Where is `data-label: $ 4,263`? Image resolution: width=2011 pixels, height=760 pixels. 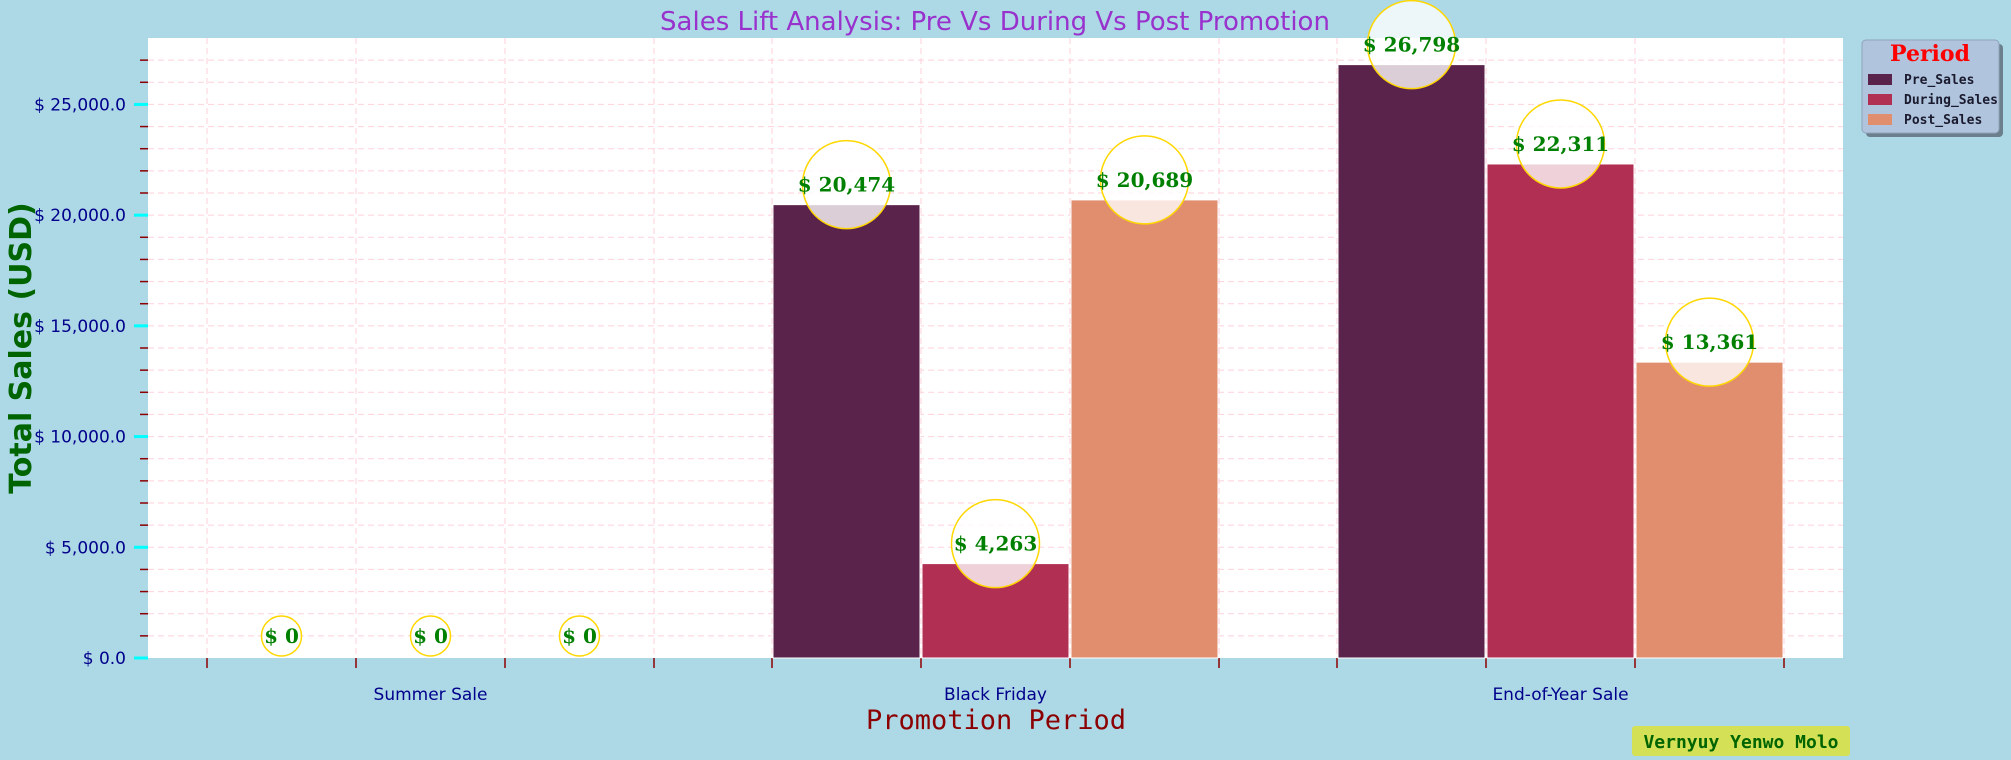 data-label: $ 4,263 is located at coordinates (996, 544).